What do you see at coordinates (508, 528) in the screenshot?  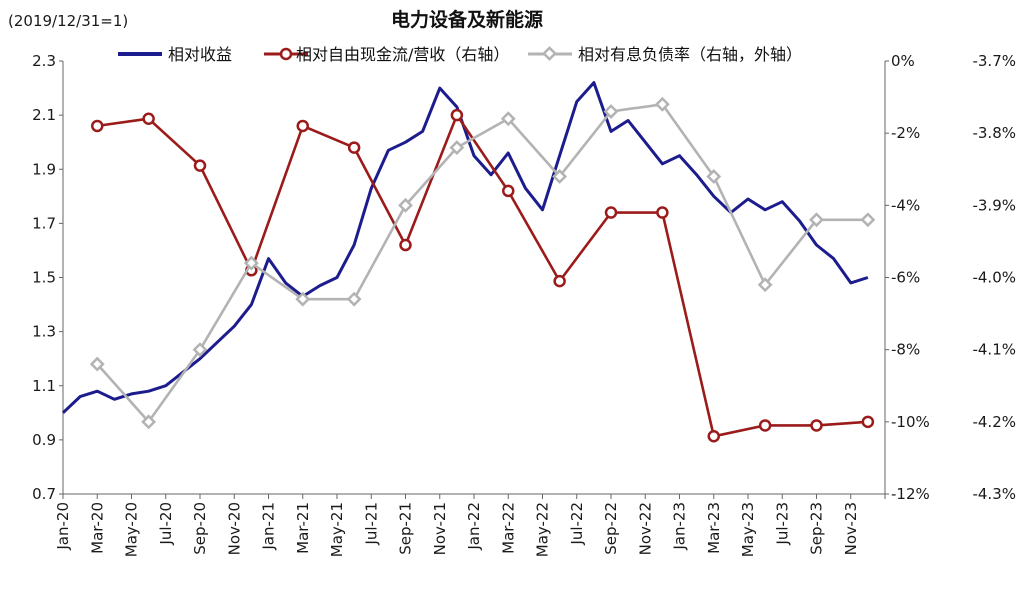 I see `x-tick-label: Mar-22` at bounding box center [508, 528].